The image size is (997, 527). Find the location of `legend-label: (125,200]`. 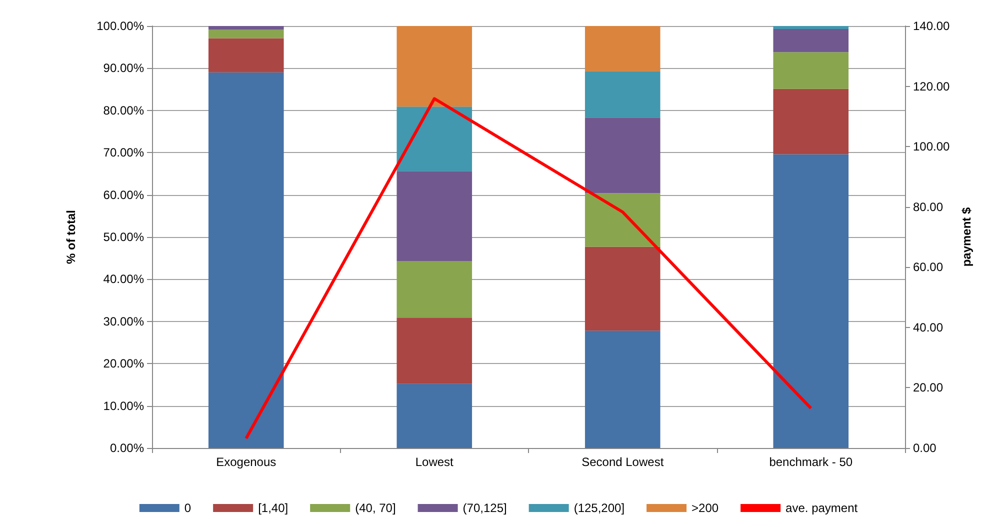

legend-label: (125,200] is located at coordinates (599, 508).